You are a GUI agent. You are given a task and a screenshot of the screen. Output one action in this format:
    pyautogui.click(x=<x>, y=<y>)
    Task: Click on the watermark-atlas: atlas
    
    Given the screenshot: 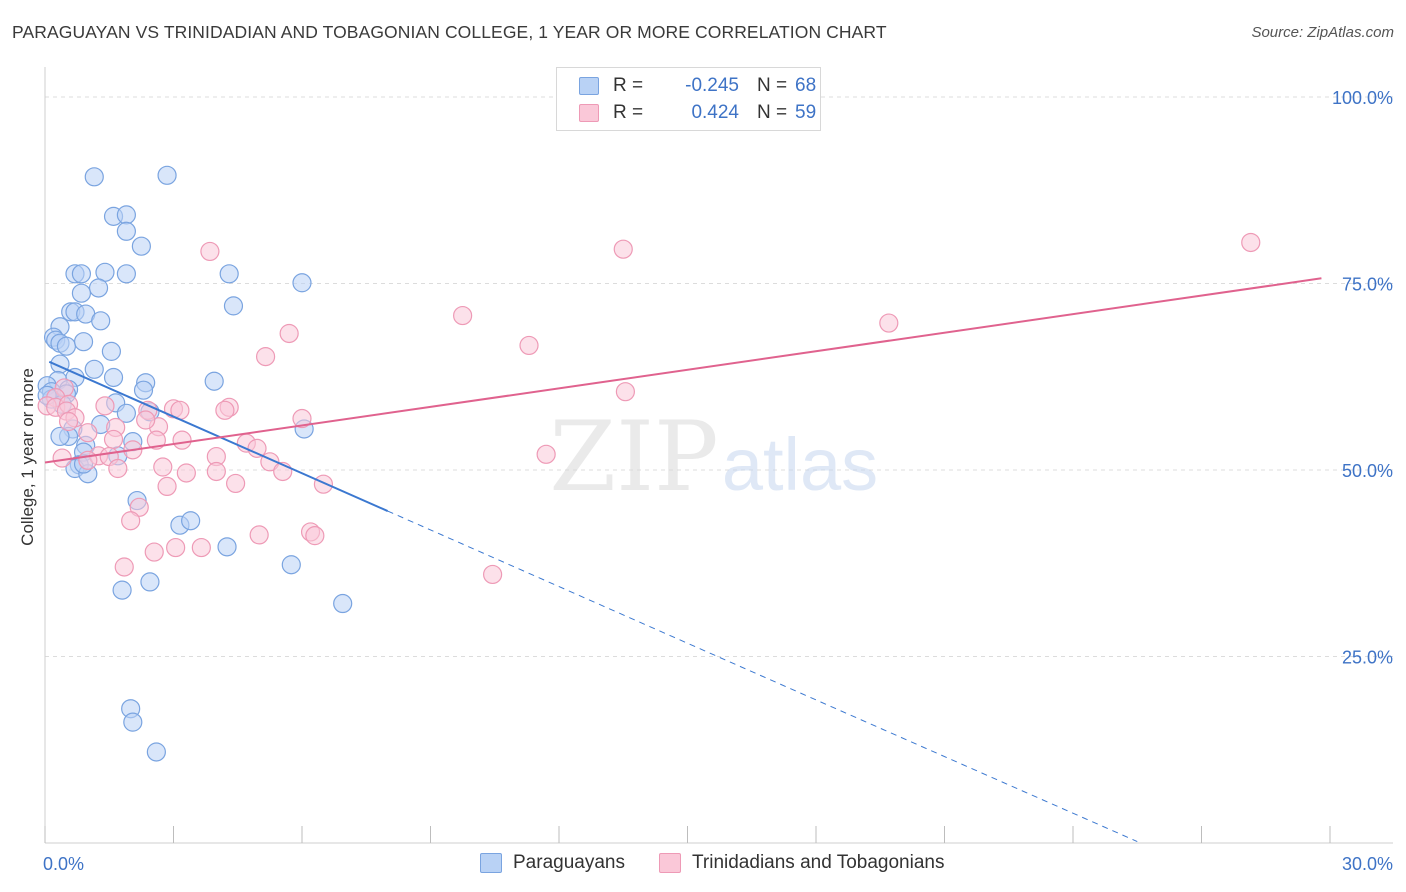 What is the action you would take?
    pyautogui.click(x=800, y=464)
    